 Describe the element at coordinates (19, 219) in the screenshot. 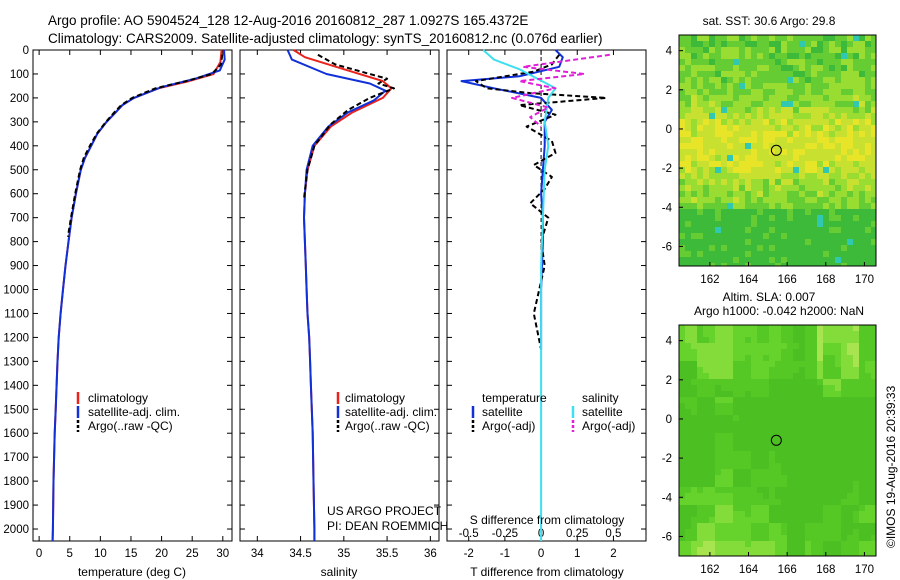

I see `depth-tick-label: 700` at that location.